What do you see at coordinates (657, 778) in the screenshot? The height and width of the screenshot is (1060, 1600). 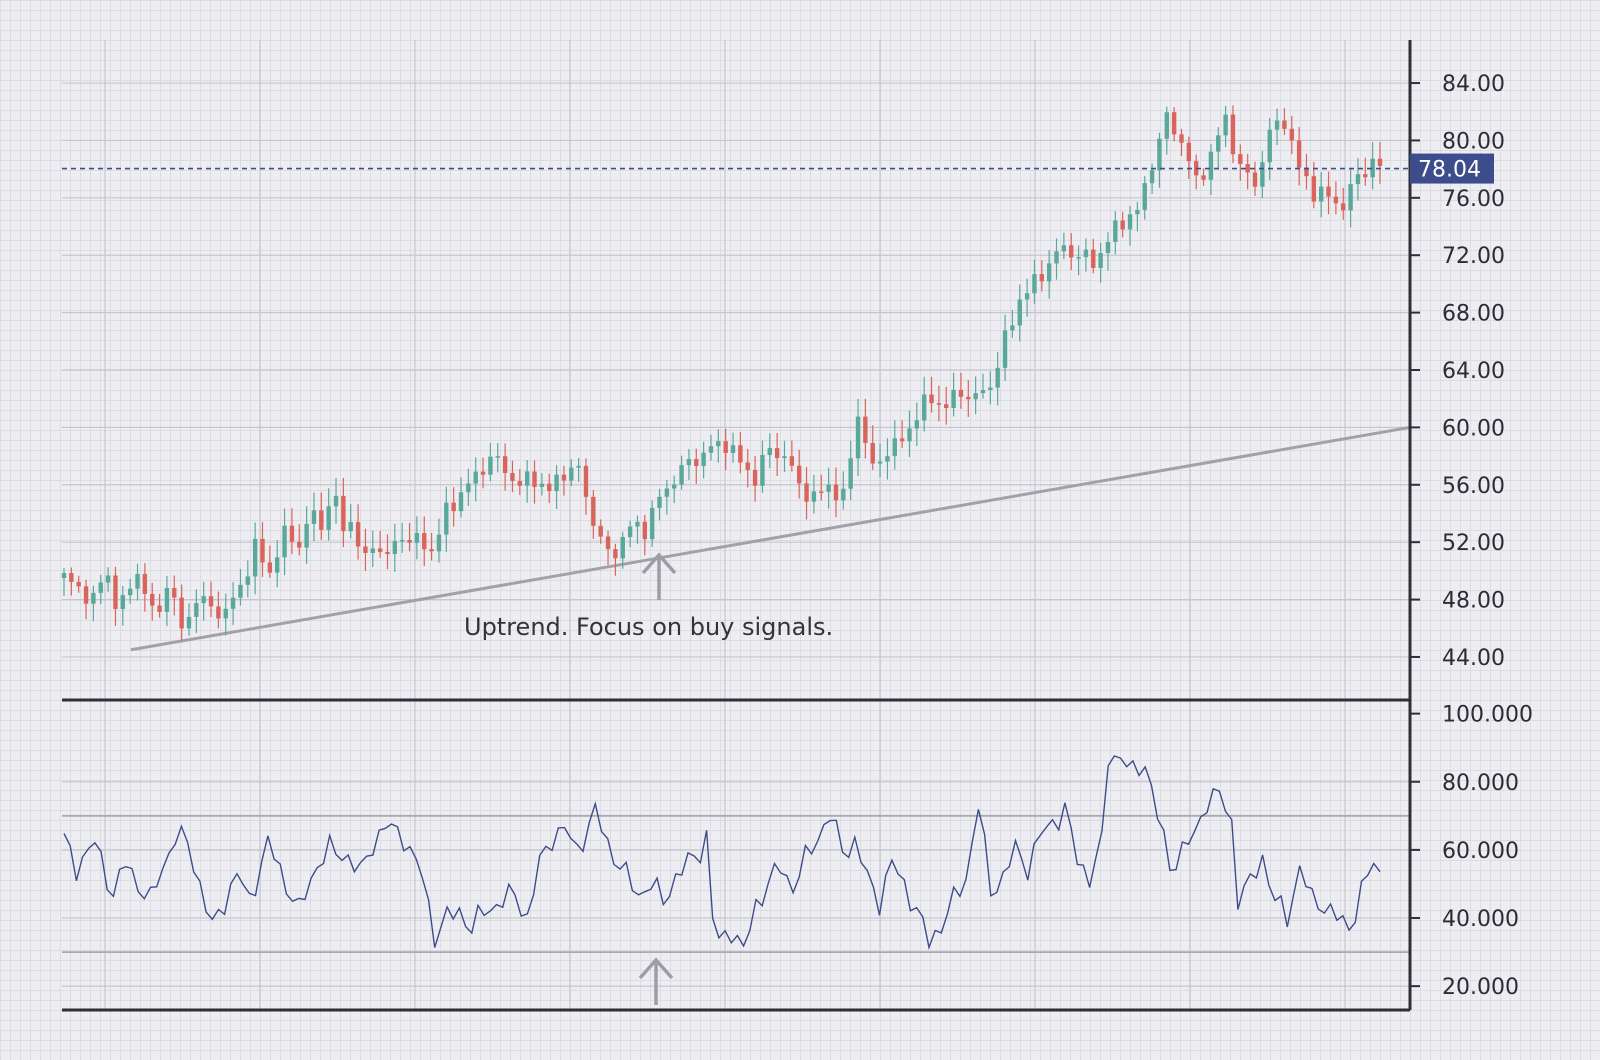 I see `arrow-markers` at bounding box center [657, 778].